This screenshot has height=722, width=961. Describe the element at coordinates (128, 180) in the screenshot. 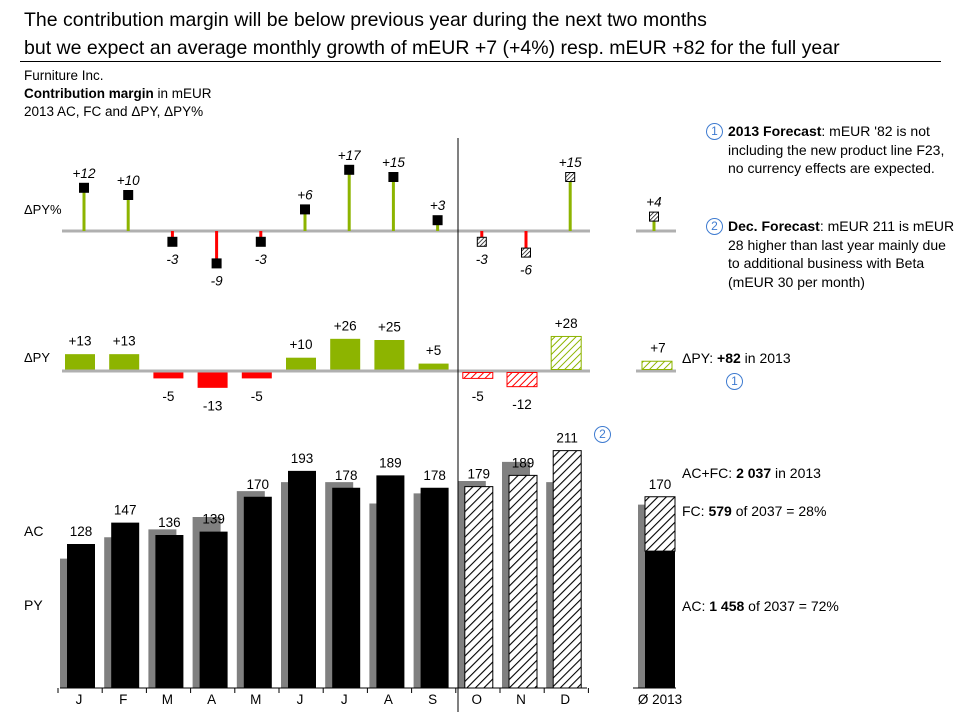

I see `delta-pct-label: +10` at that location.